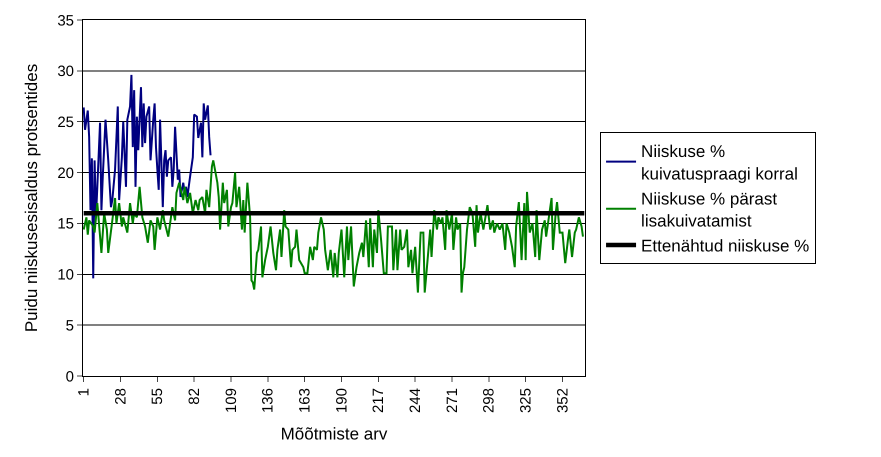  What do you see at coordinates (65, 173) in the screenshot?
I see `y-tick-label: 20` at bounding box center [65, 173].